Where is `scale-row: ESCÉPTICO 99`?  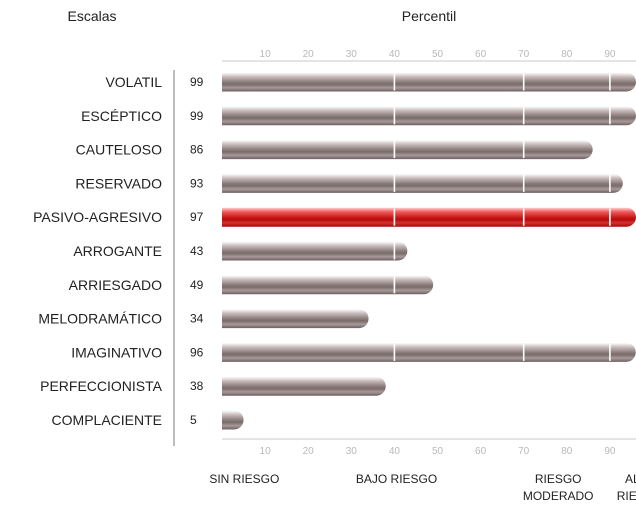 scale-row: ESCÉPTICO 99 is located at coordinates (358, 116).